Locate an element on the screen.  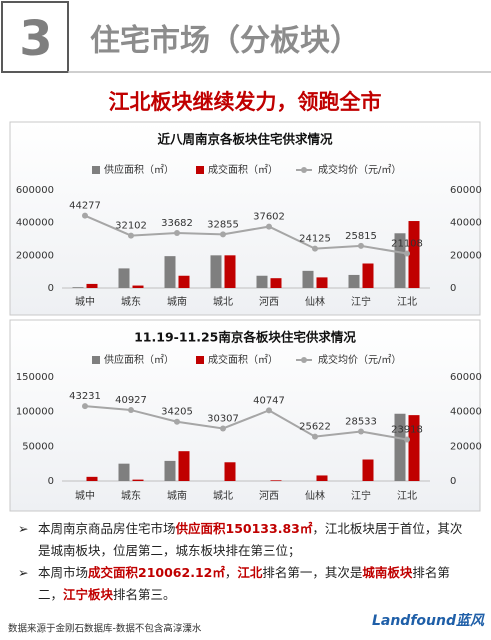
highlight-text: 江宁板块 is located at coordinates (88, 594).